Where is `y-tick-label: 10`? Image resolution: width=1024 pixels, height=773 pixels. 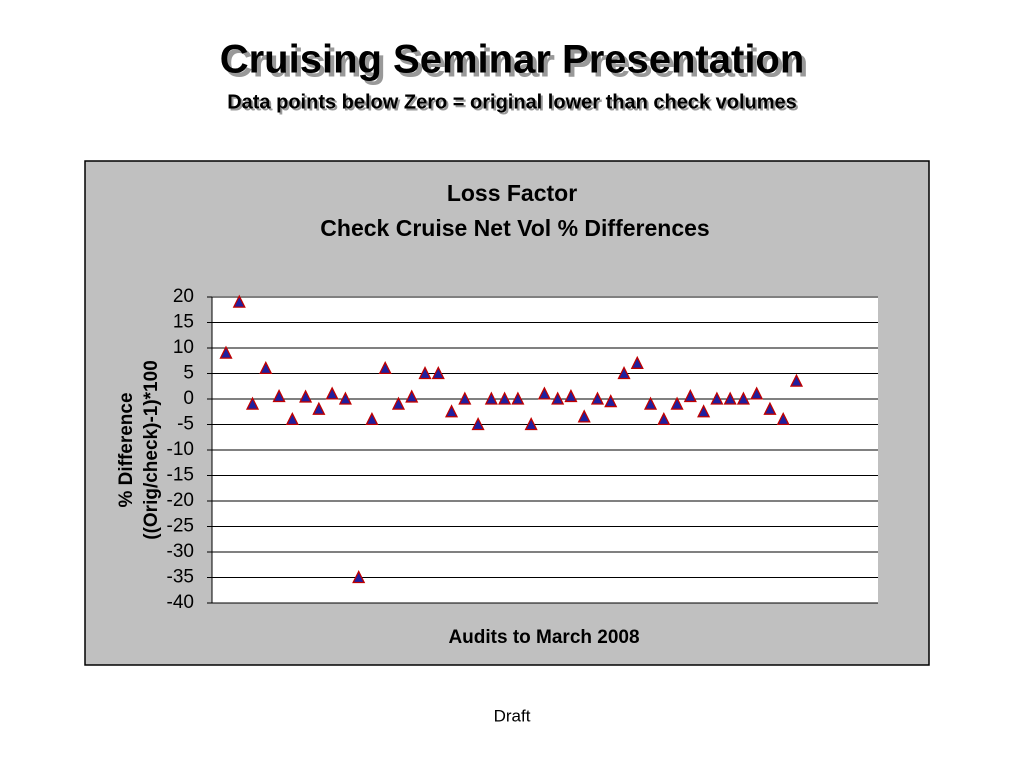
y-tick-label: 10 is located at coordinates (183, 347).